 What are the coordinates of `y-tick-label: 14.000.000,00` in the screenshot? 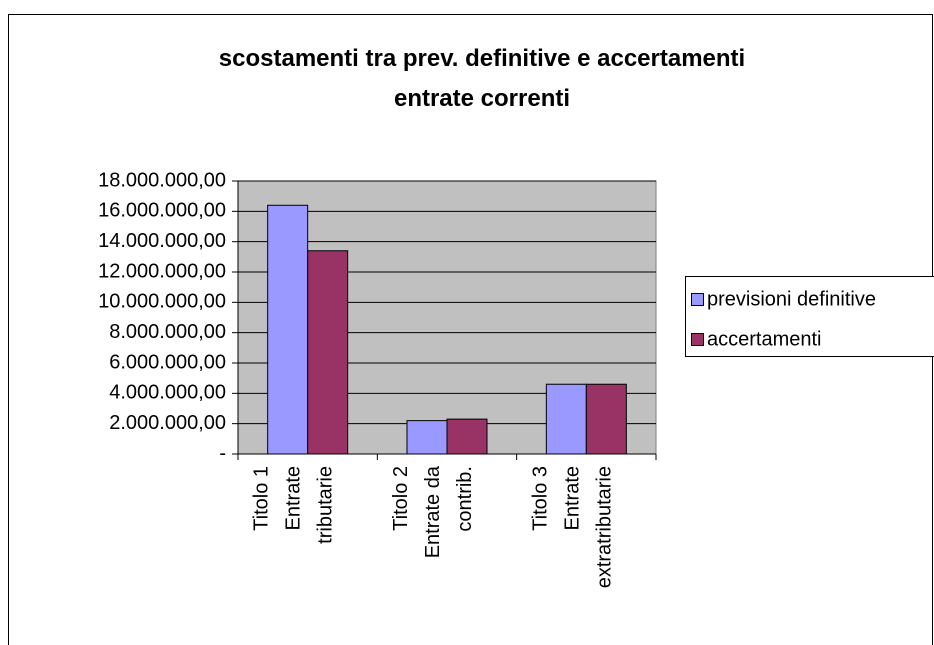 It's located at (162, 241).